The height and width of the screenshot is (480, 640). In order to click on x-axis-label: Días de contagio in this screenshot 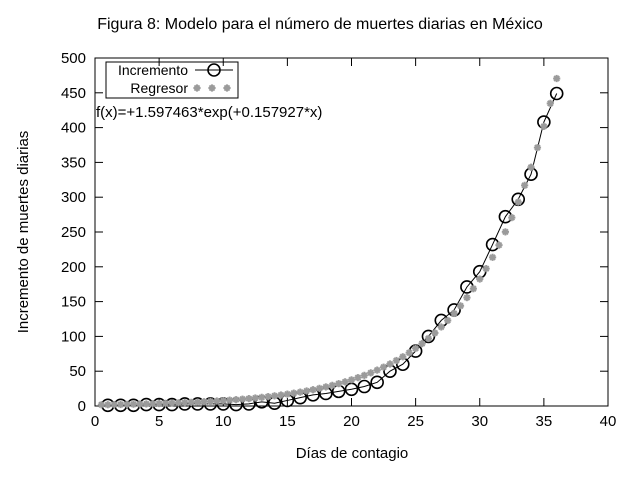, I will do `click(352, 453)`.